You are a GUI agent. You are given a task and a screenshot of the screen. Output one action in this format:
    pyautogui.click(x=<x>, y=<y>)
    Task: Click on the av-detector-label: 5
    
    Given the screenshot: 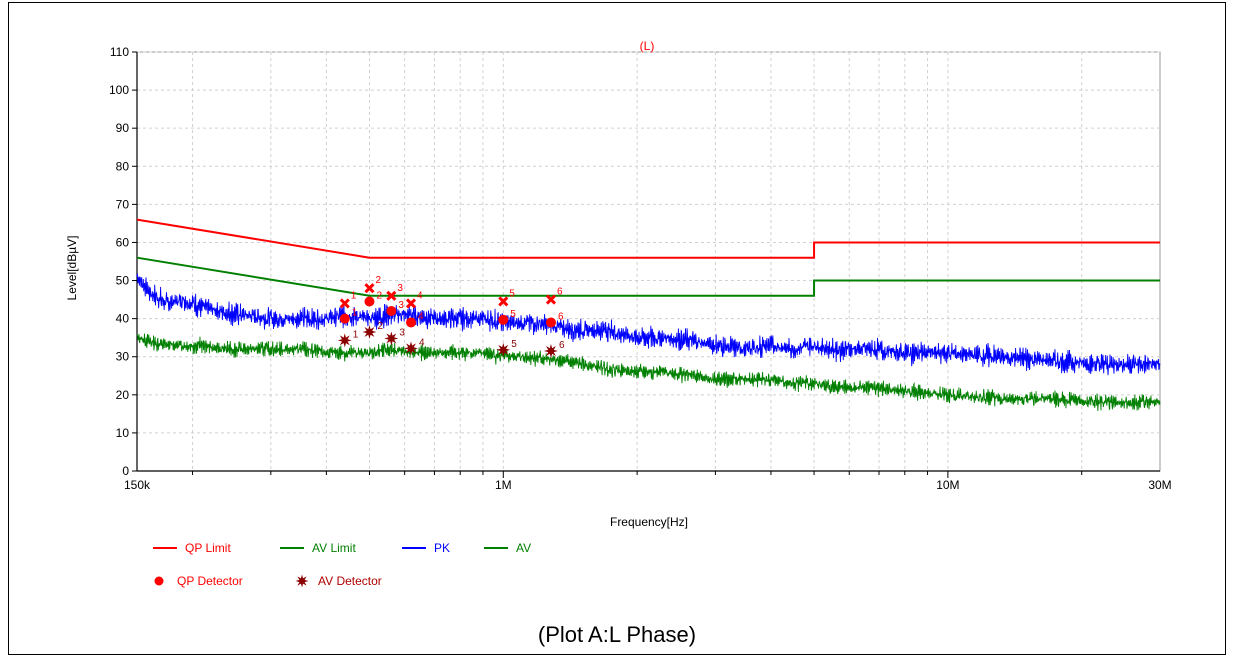 What is the action you would take?
    pyautogui.click(x=514, y=344)
    